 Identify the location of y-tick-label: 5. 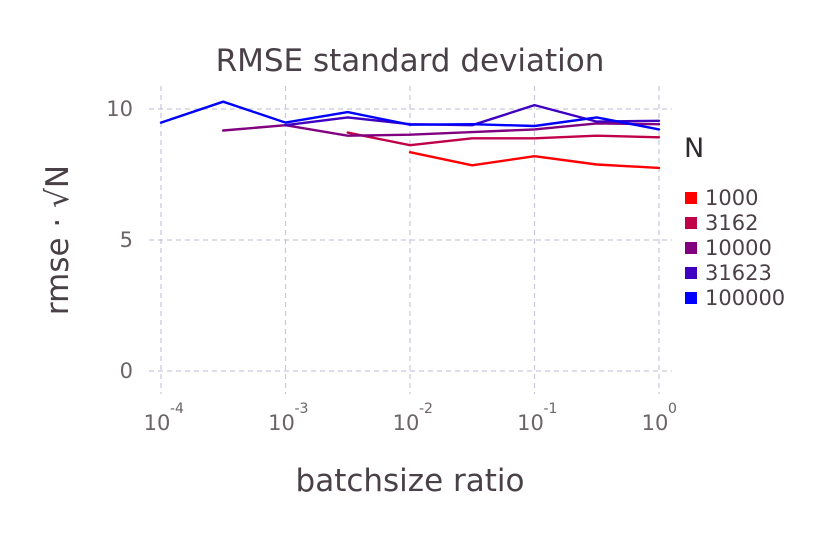
(126, 240).